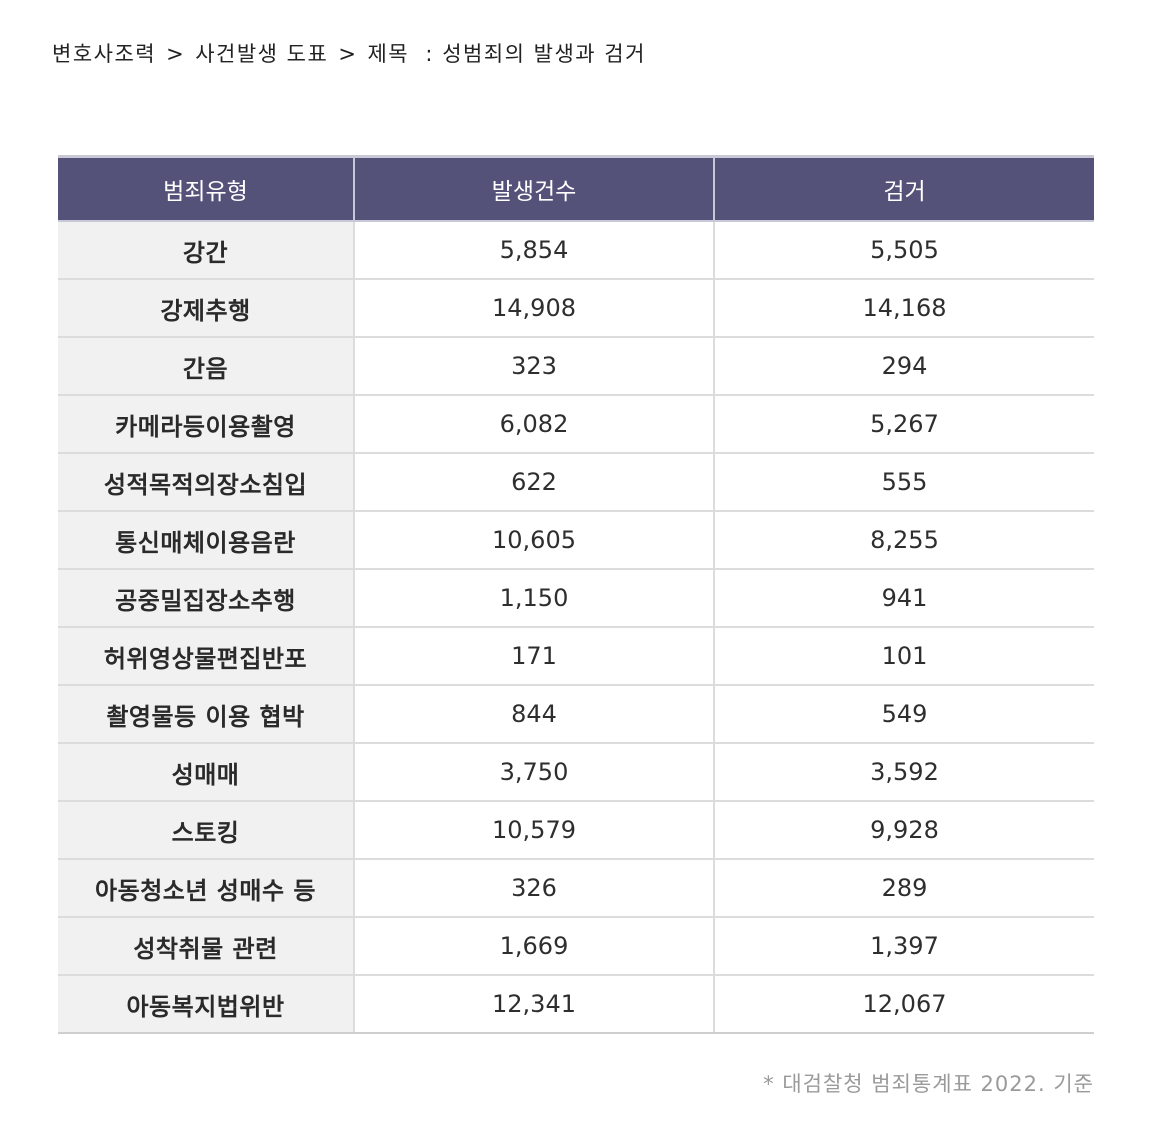 This screenshot has width=1176, height=1128. Describe the element at coordinates (206, 250) in the screenshot. I see `cell-crime-type: 강간` at that location.